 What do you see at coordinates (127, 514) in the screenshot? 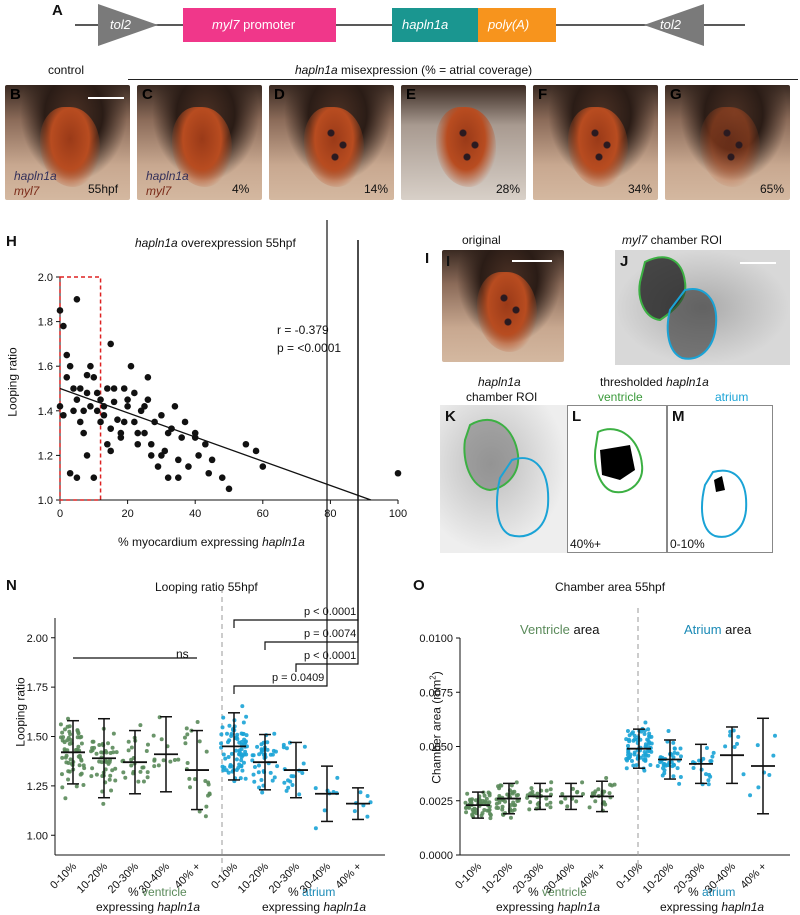
I see `h-xtick-label: 20` at bounding box center [127, 514].